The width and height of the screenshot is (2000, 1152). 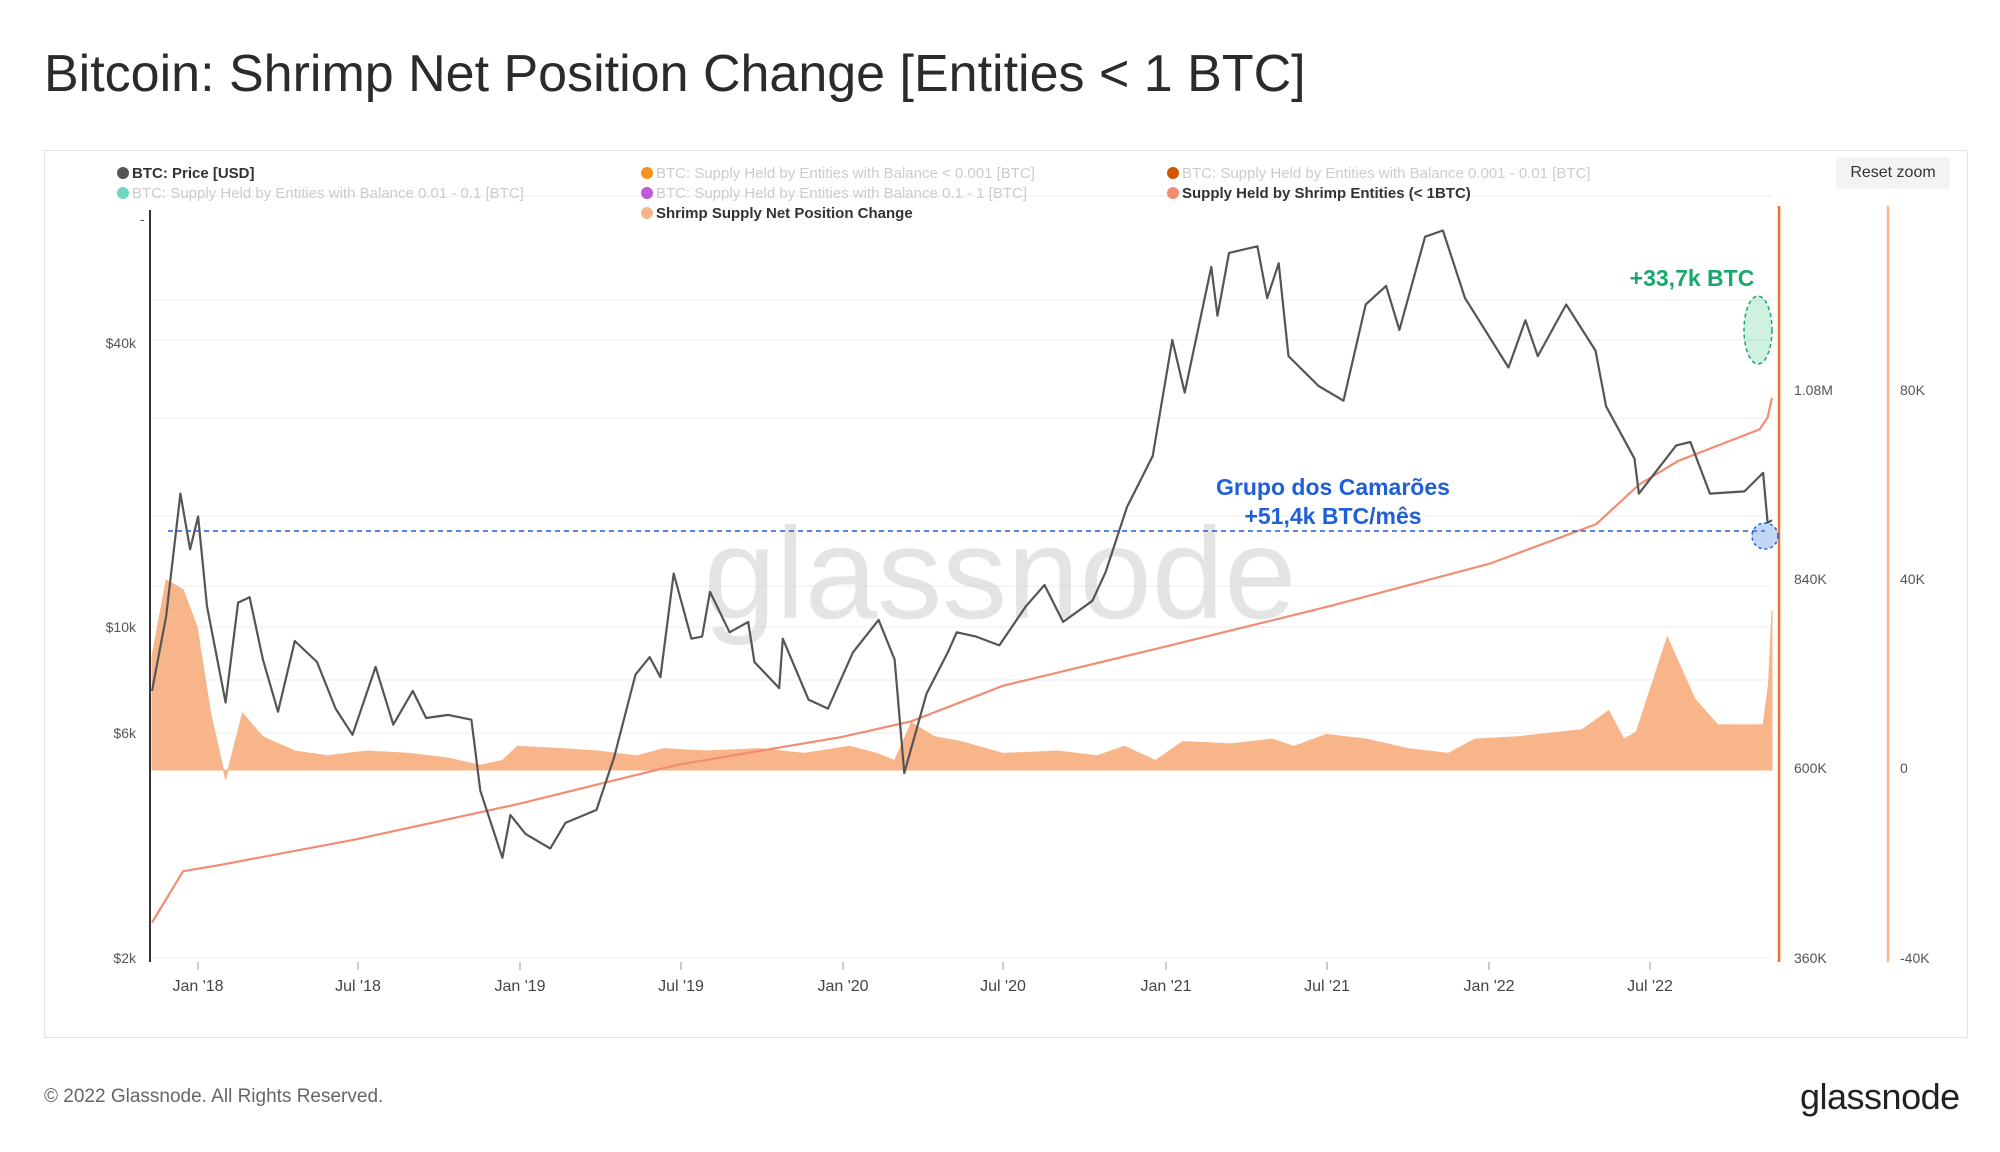 What do you see at coordinates (681, 986) in the screenshot?
I see `x-tick-label: Jul '19` at bounding box center [681, 986].